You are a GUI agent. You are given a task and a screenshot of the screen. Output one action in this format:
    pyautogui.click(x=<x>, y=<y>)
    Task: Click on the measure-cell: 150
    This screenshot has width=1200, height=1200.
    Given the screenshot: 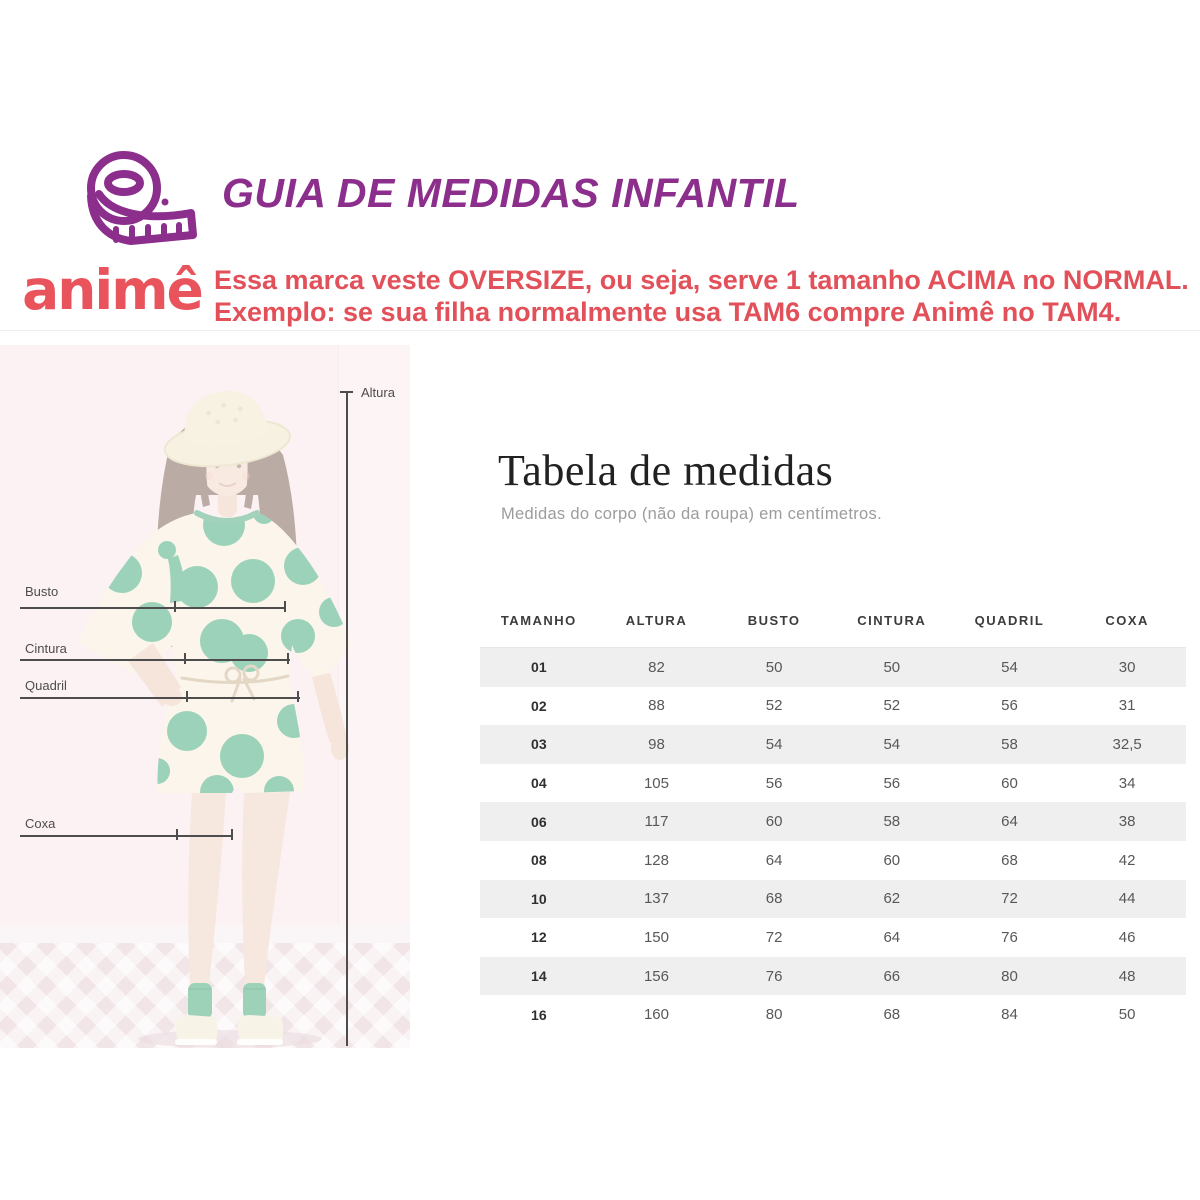 What is the action you would take?
    pyautogui.click(x=656, y=937)
    